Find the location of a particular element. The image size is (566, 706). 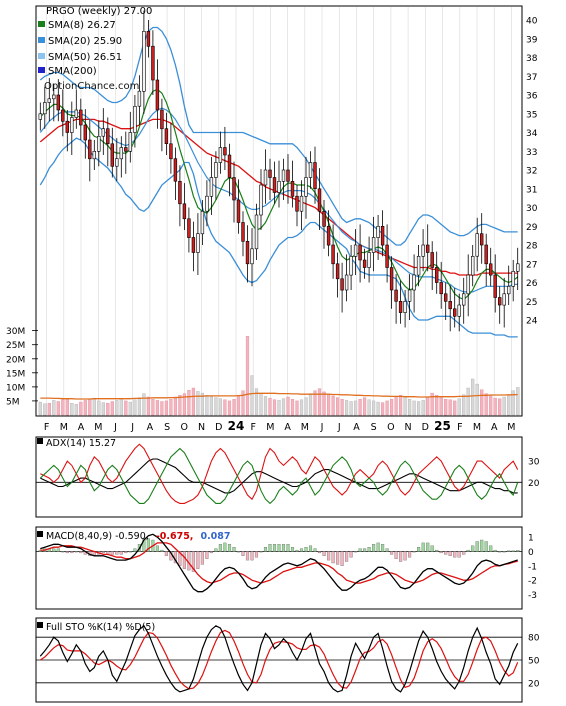

x-tick-label: M is located at coordinates (305, 427).